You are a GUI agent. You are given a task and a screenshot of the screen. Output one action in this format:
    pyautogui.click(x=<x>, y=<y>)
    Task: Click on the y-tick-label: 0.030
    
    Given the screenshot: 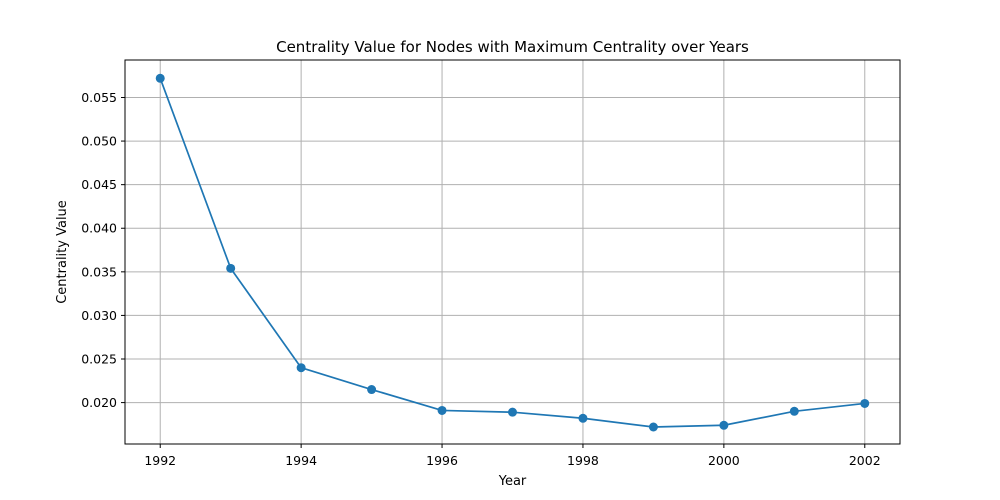 What is the action you would take?
    pyautogui.click(x=99, y=315)
    